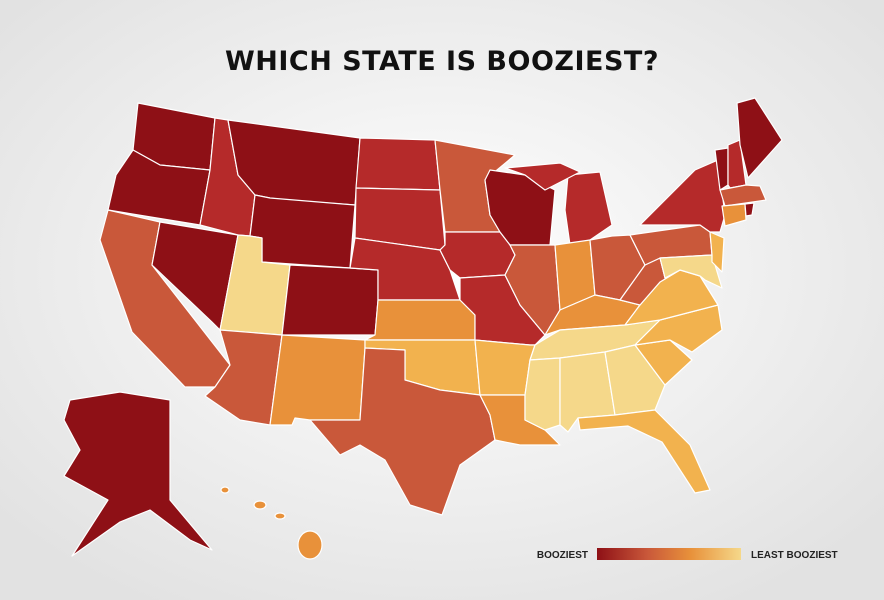  What do you see at coordinates (794, 555) in the screenshot?
I see `legend-label: LEAST BOOZIEST` at bounding box center [794, 555].